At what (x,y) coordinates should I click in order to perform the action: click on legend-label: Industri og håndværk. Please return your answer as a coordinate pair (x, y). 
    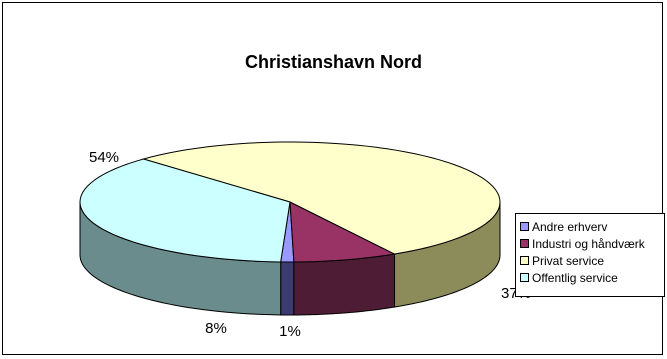
    Looking at the image, I should click on (588, 243).